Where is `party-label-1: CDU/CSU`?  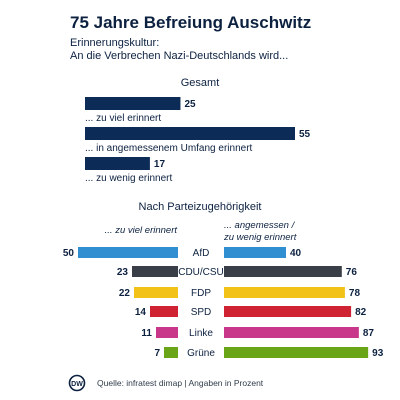
party-label-1: CDU/CSU is located at coordinates (201, 272).